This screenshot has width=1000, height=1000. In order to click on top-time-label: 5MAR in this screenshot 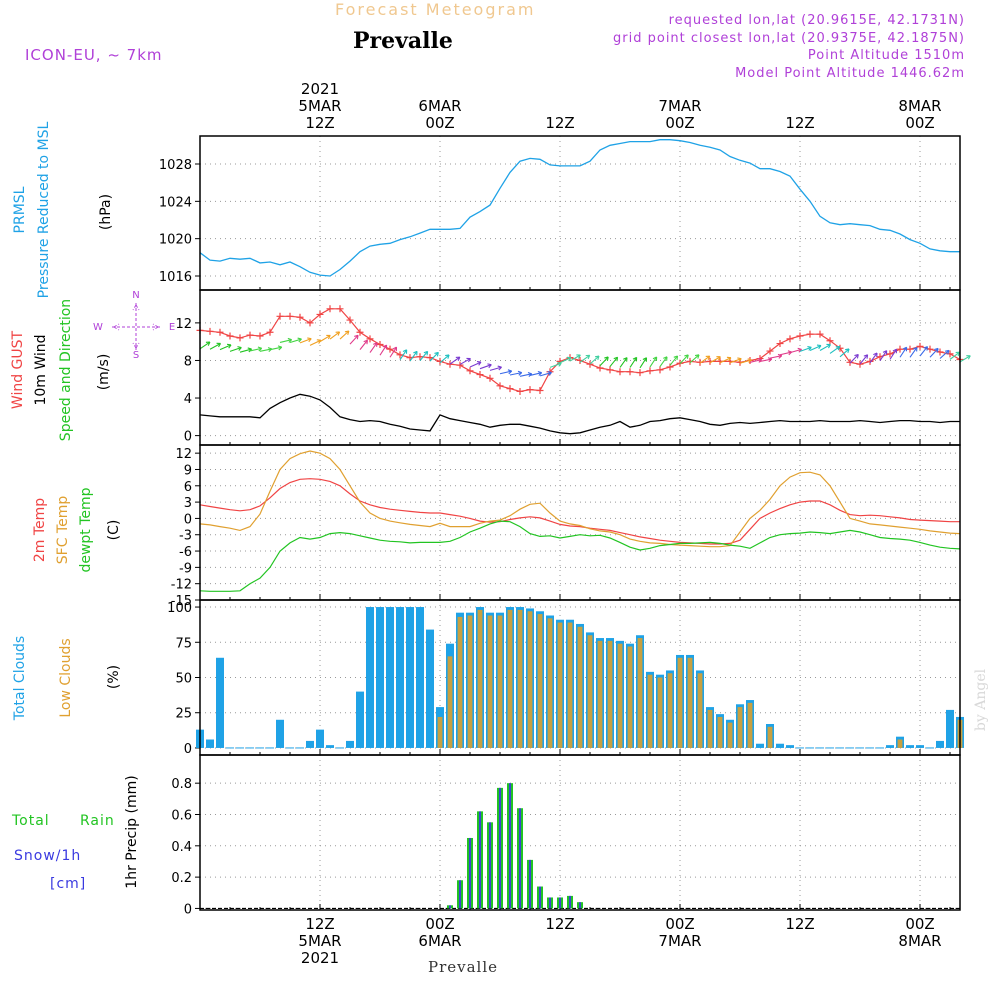, I will do `click(319, 106)`.